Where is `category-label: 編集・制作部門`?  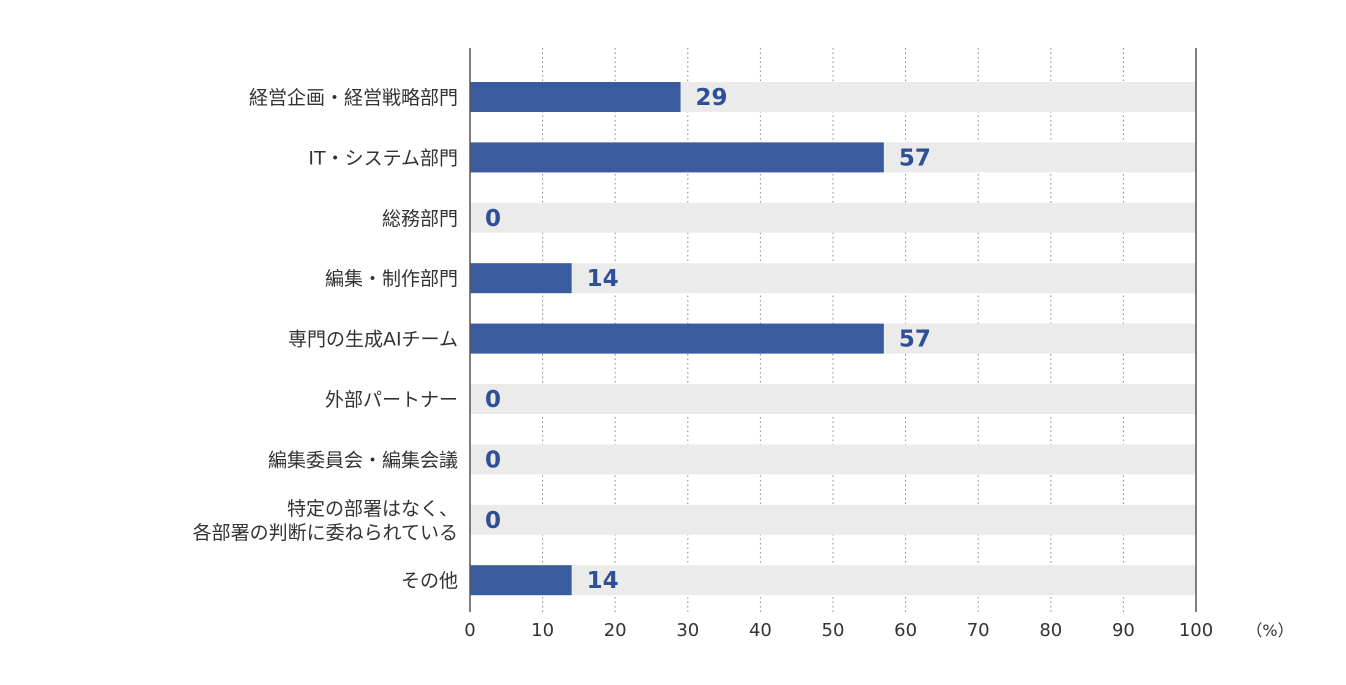 category-label: 編集・制作部門 is located at coordinates (391, 279).